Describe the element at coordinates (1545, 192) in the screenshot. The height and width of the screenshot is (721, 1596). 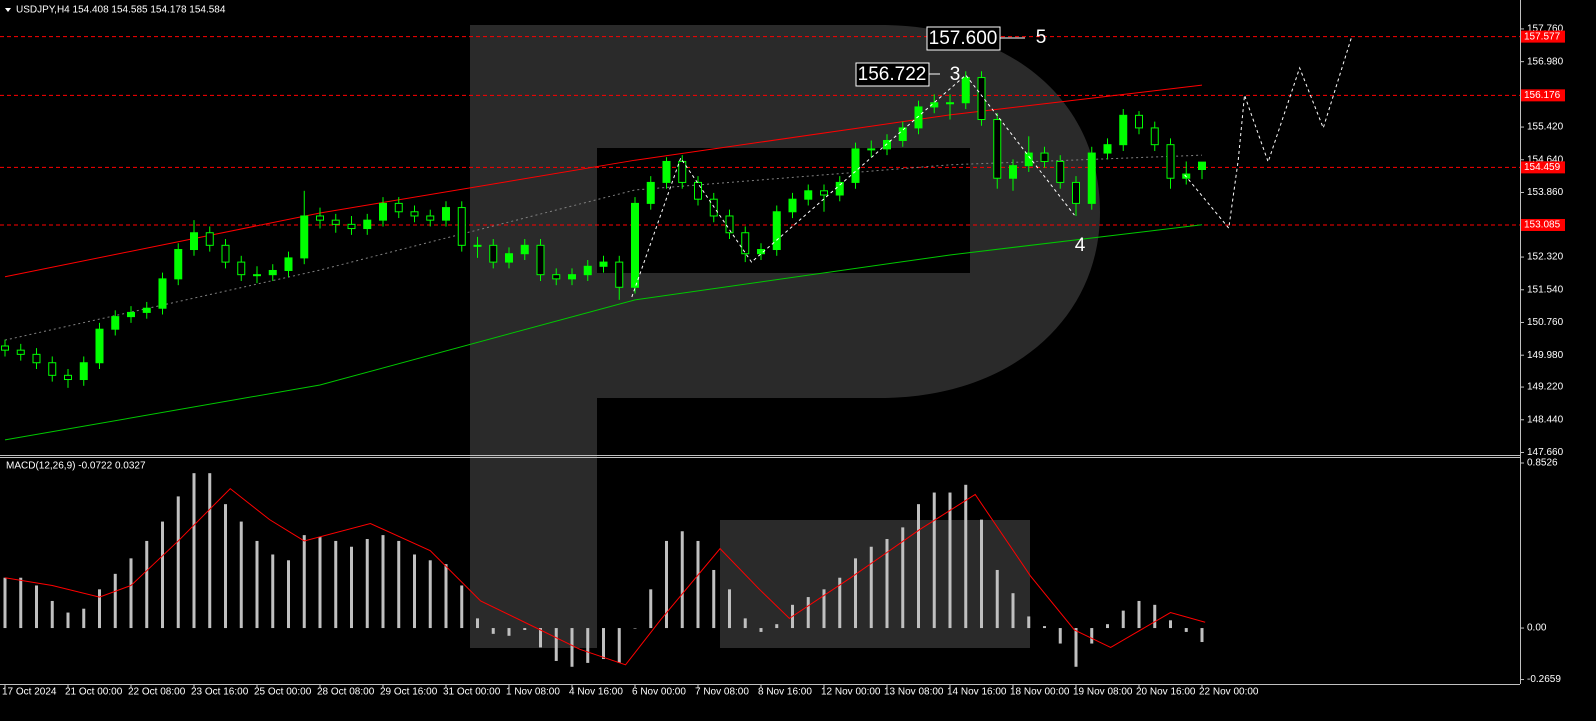
I see `y-tick-label: 153.860` at that location.